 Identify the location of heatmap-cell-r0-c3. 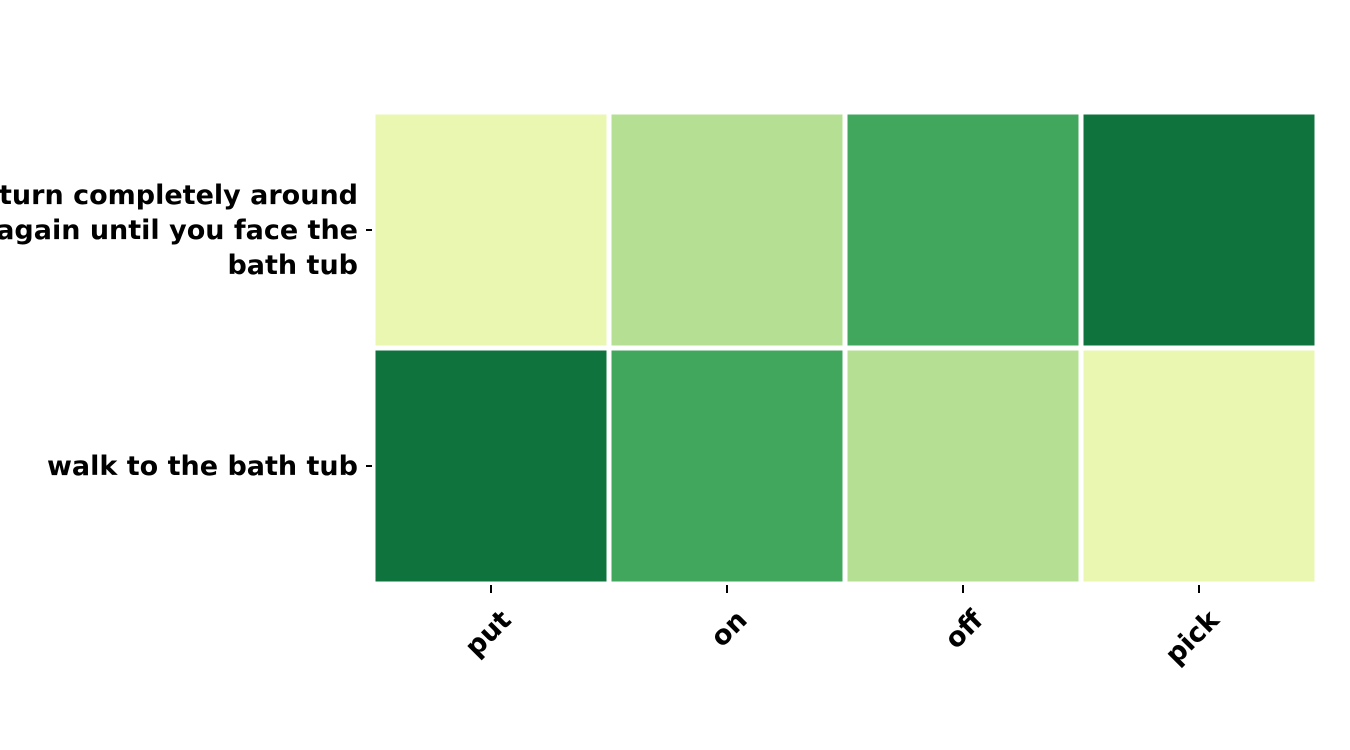
(1199, 230).